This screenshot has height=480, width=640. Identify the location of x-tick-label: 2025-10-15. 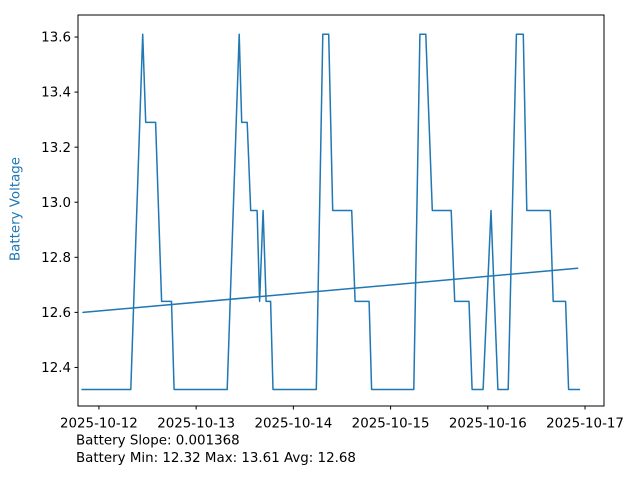
(391, 424).